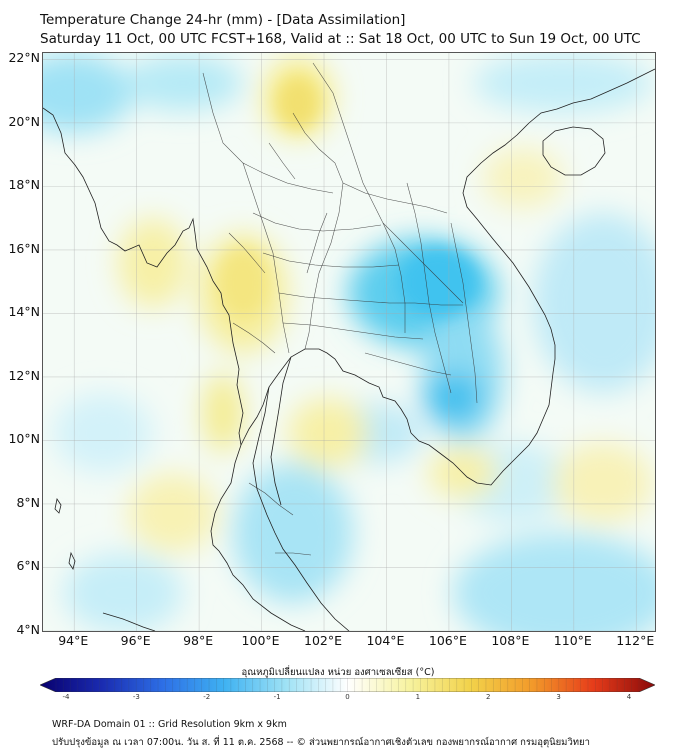 The height and width of the screenshot is (756, 676). I want to click on lon-label: 104°E, so click(385, 640).